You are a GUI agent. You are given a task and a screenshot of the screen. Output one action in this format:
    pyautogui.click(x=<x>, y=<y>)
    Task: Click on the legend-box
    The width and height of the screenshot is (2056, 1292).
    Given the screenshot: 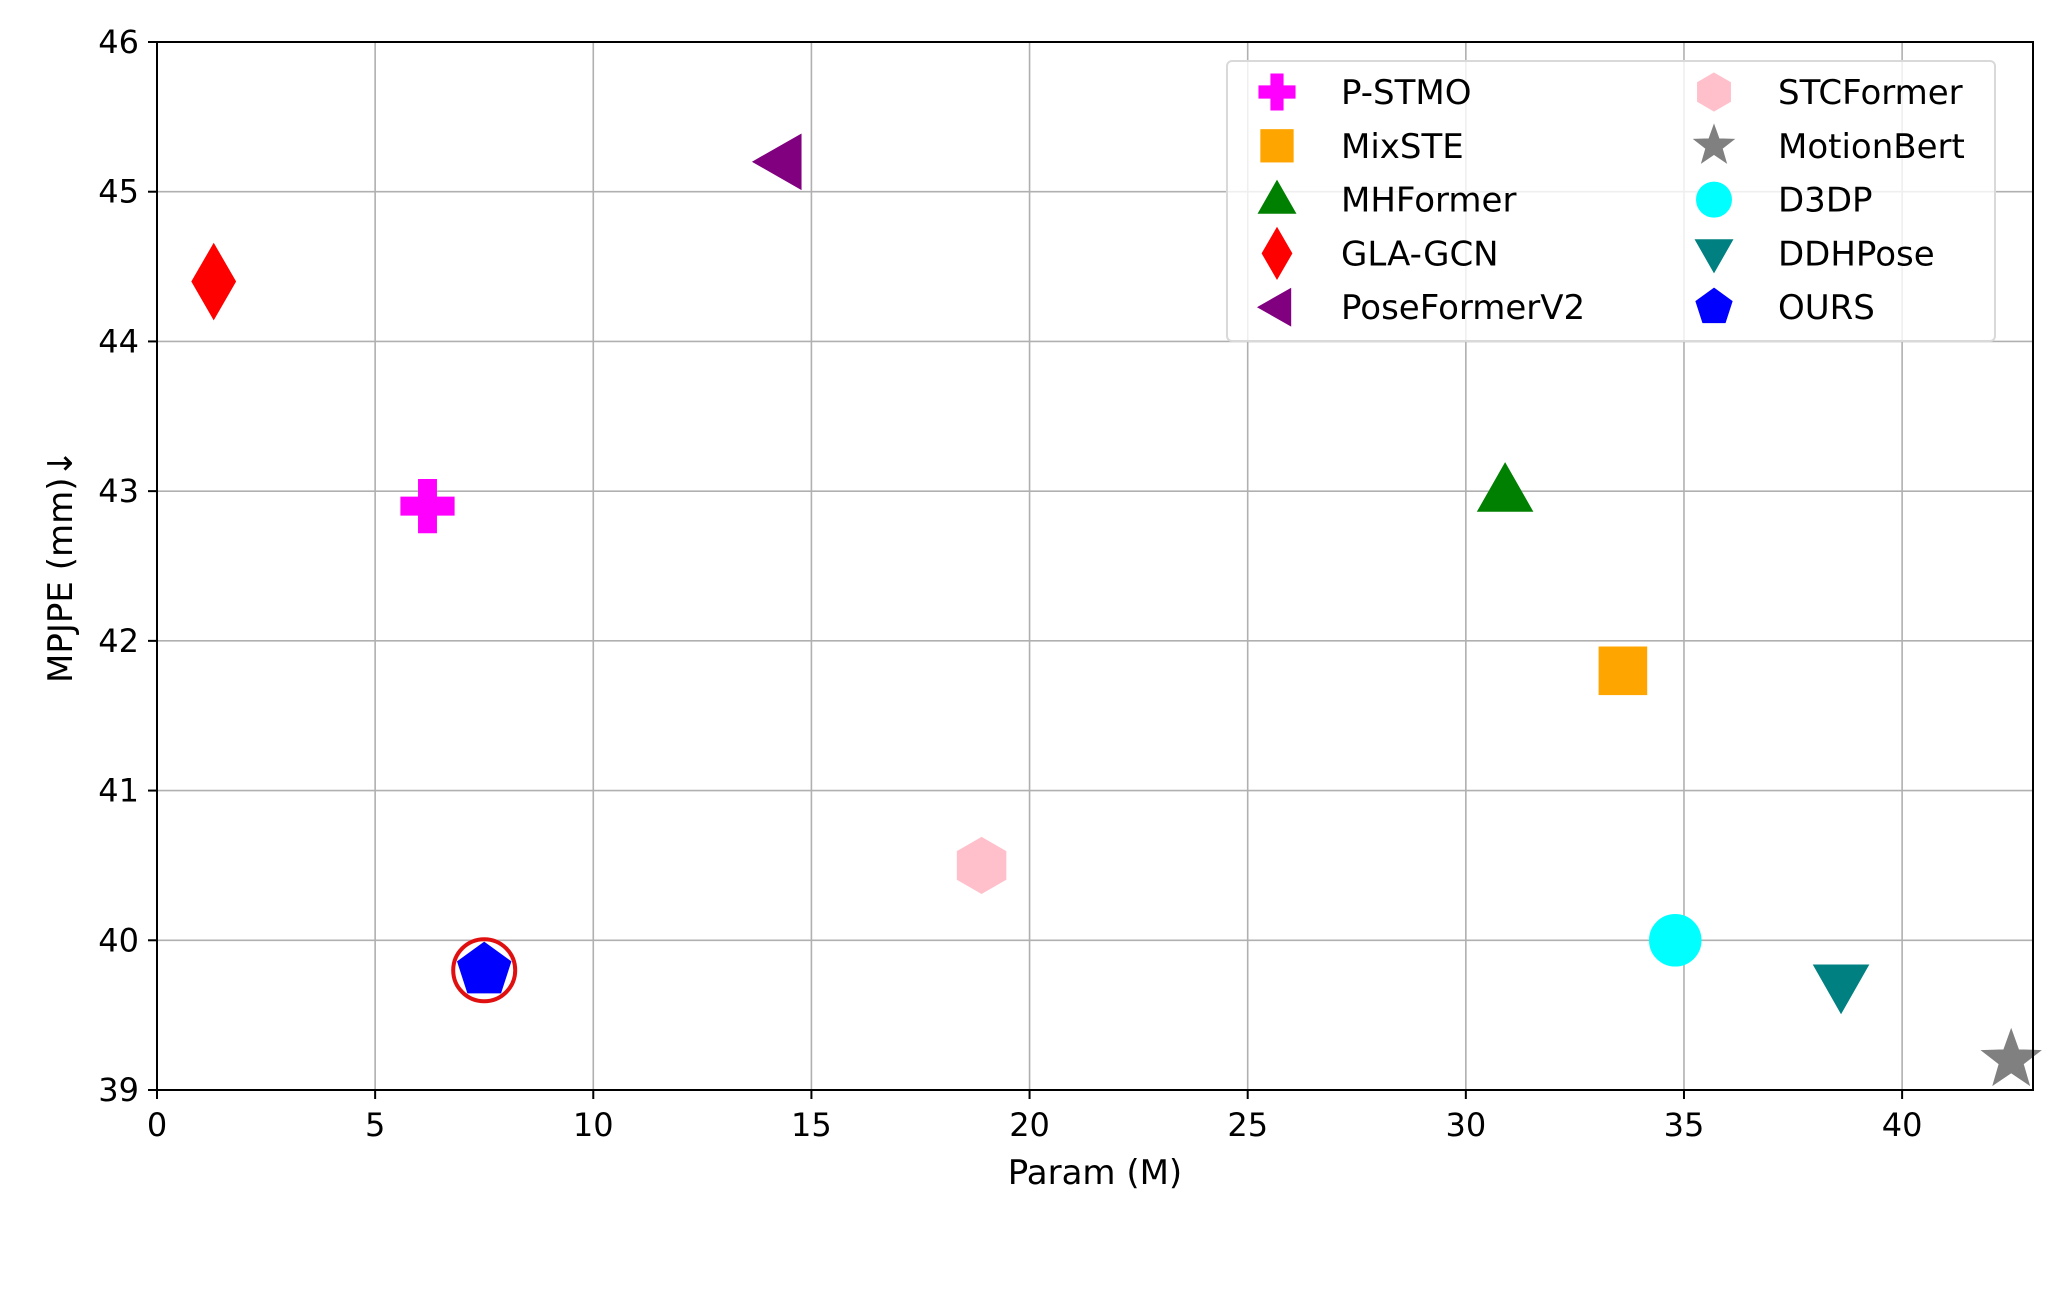 What is the action you would take?
    pyautogui.click(x=1611, y=201)
    